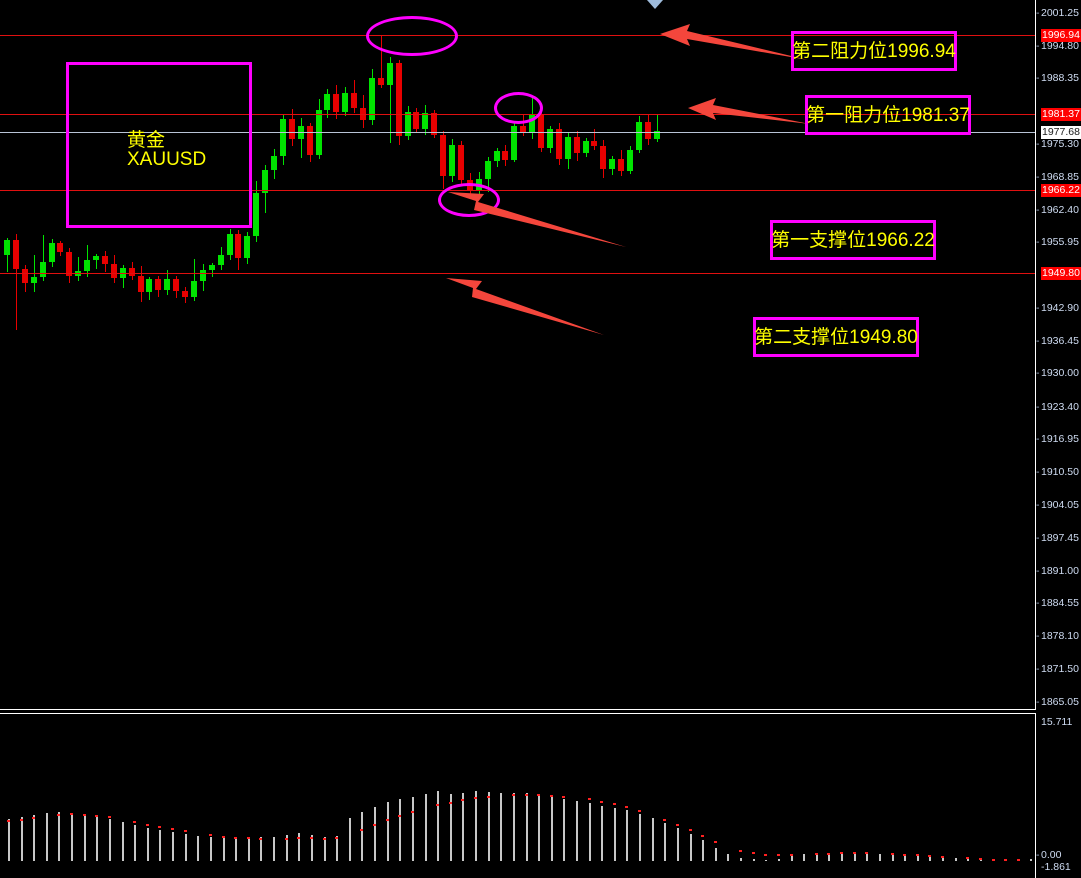 Image resolution: width=1081 pixels, height=878 pixels. What do you see at coordinates (381, 62) in the screenshot?
I see `candle-wick` at bounding box center [381, 62].